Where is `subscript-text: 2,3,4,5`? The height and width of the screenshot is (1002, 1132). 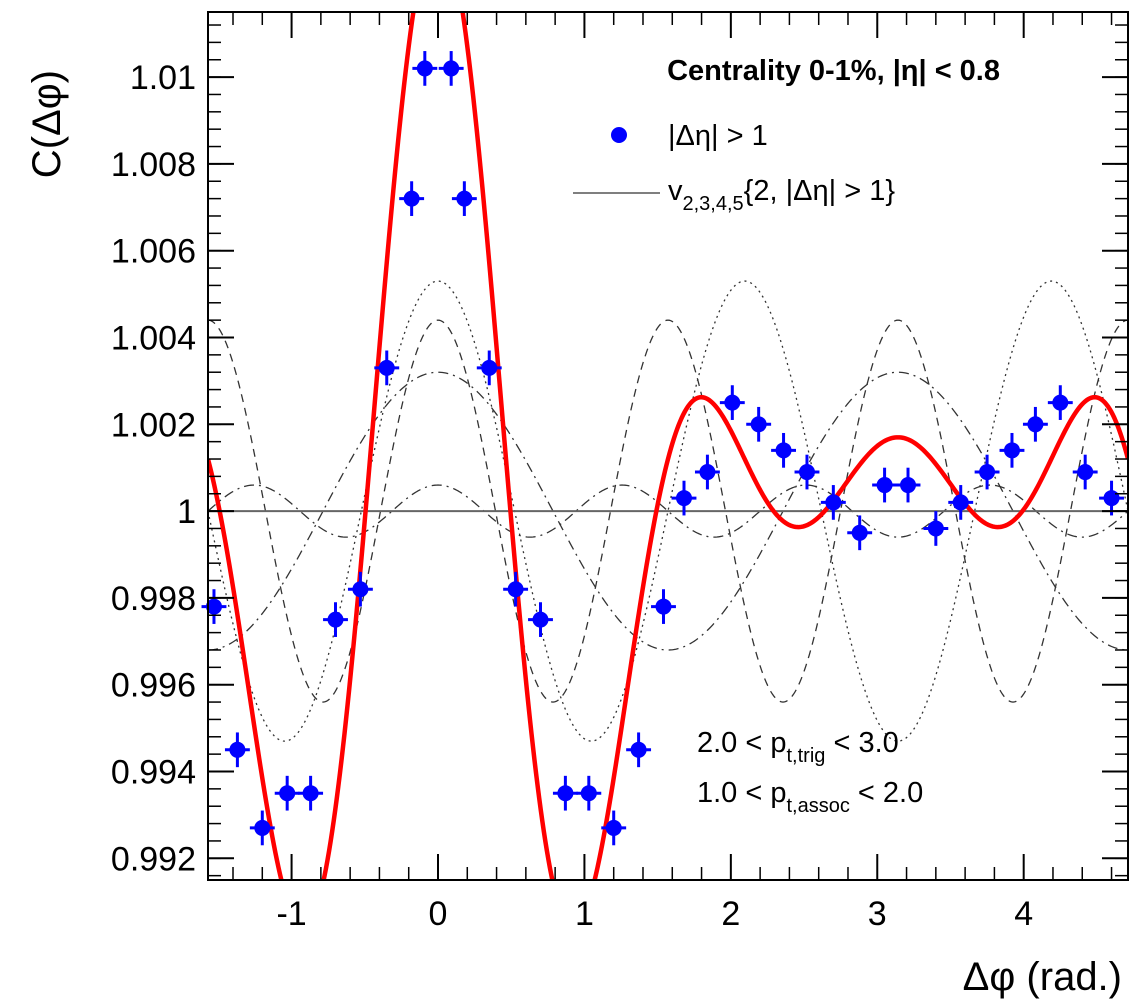 subscript-text: 2,3,4,5 is located at coordinates (713, 204).